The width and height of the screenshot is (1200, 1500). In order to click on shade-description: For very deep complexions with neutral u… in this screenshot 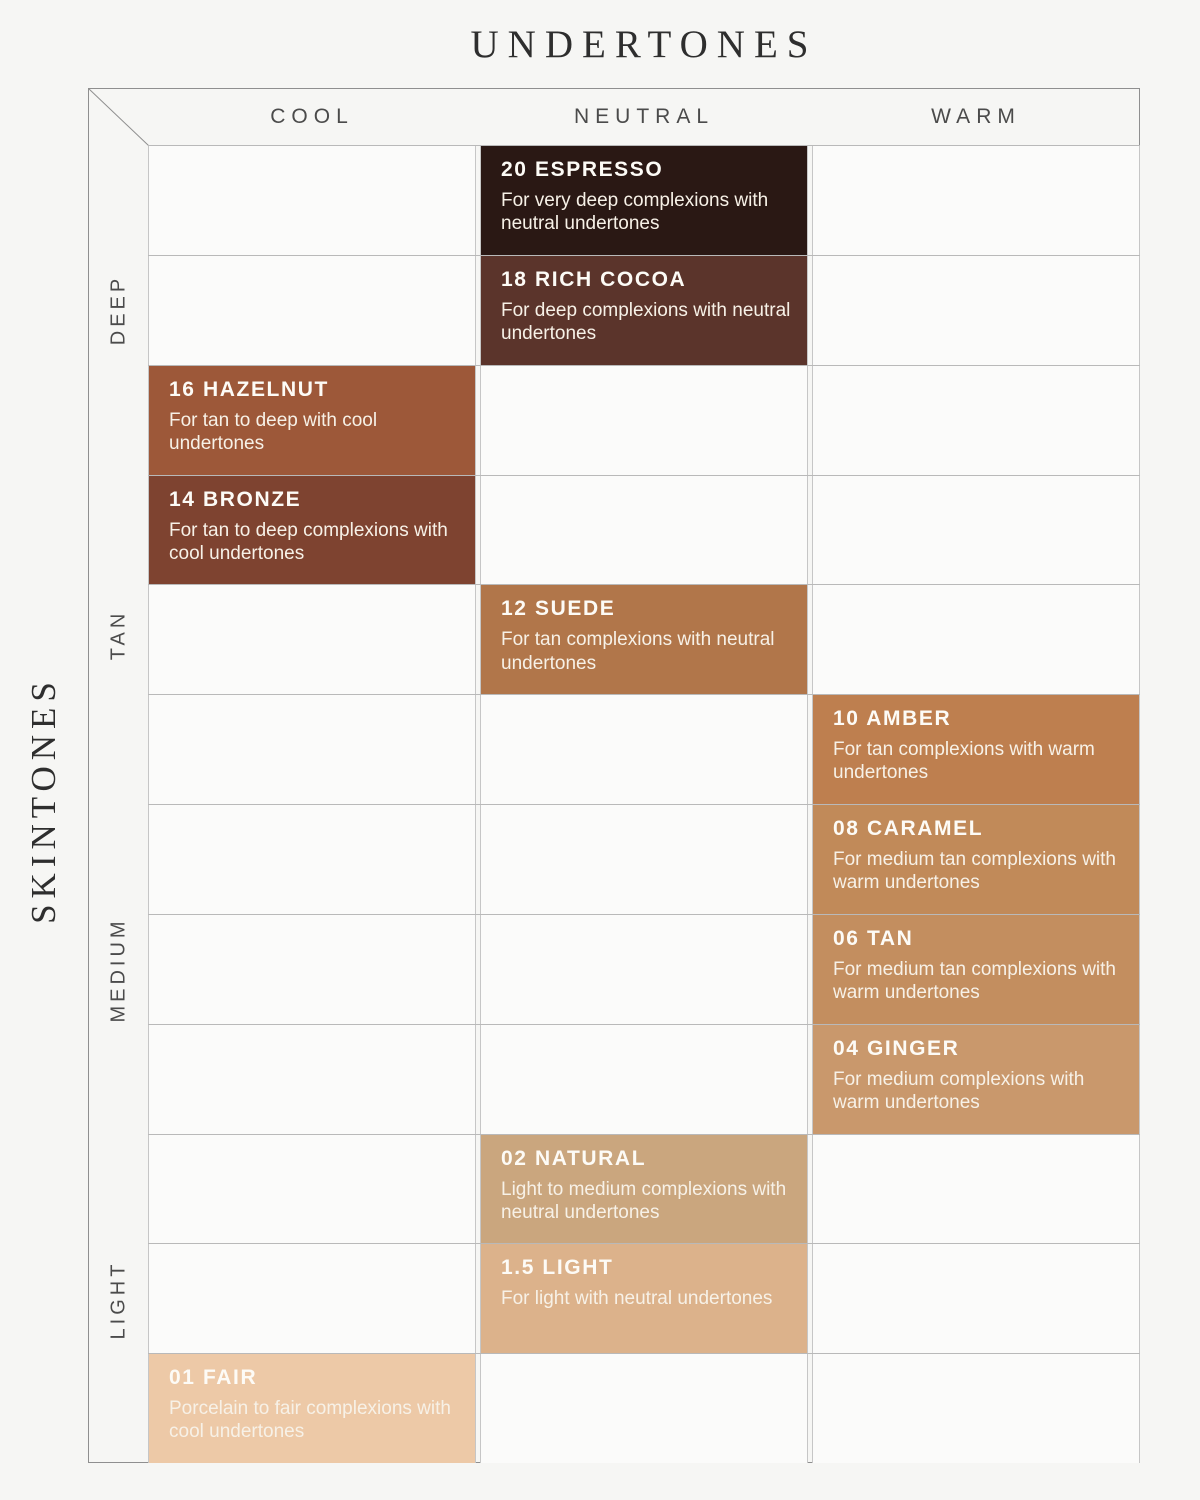, I will do `click(635, 212)`.